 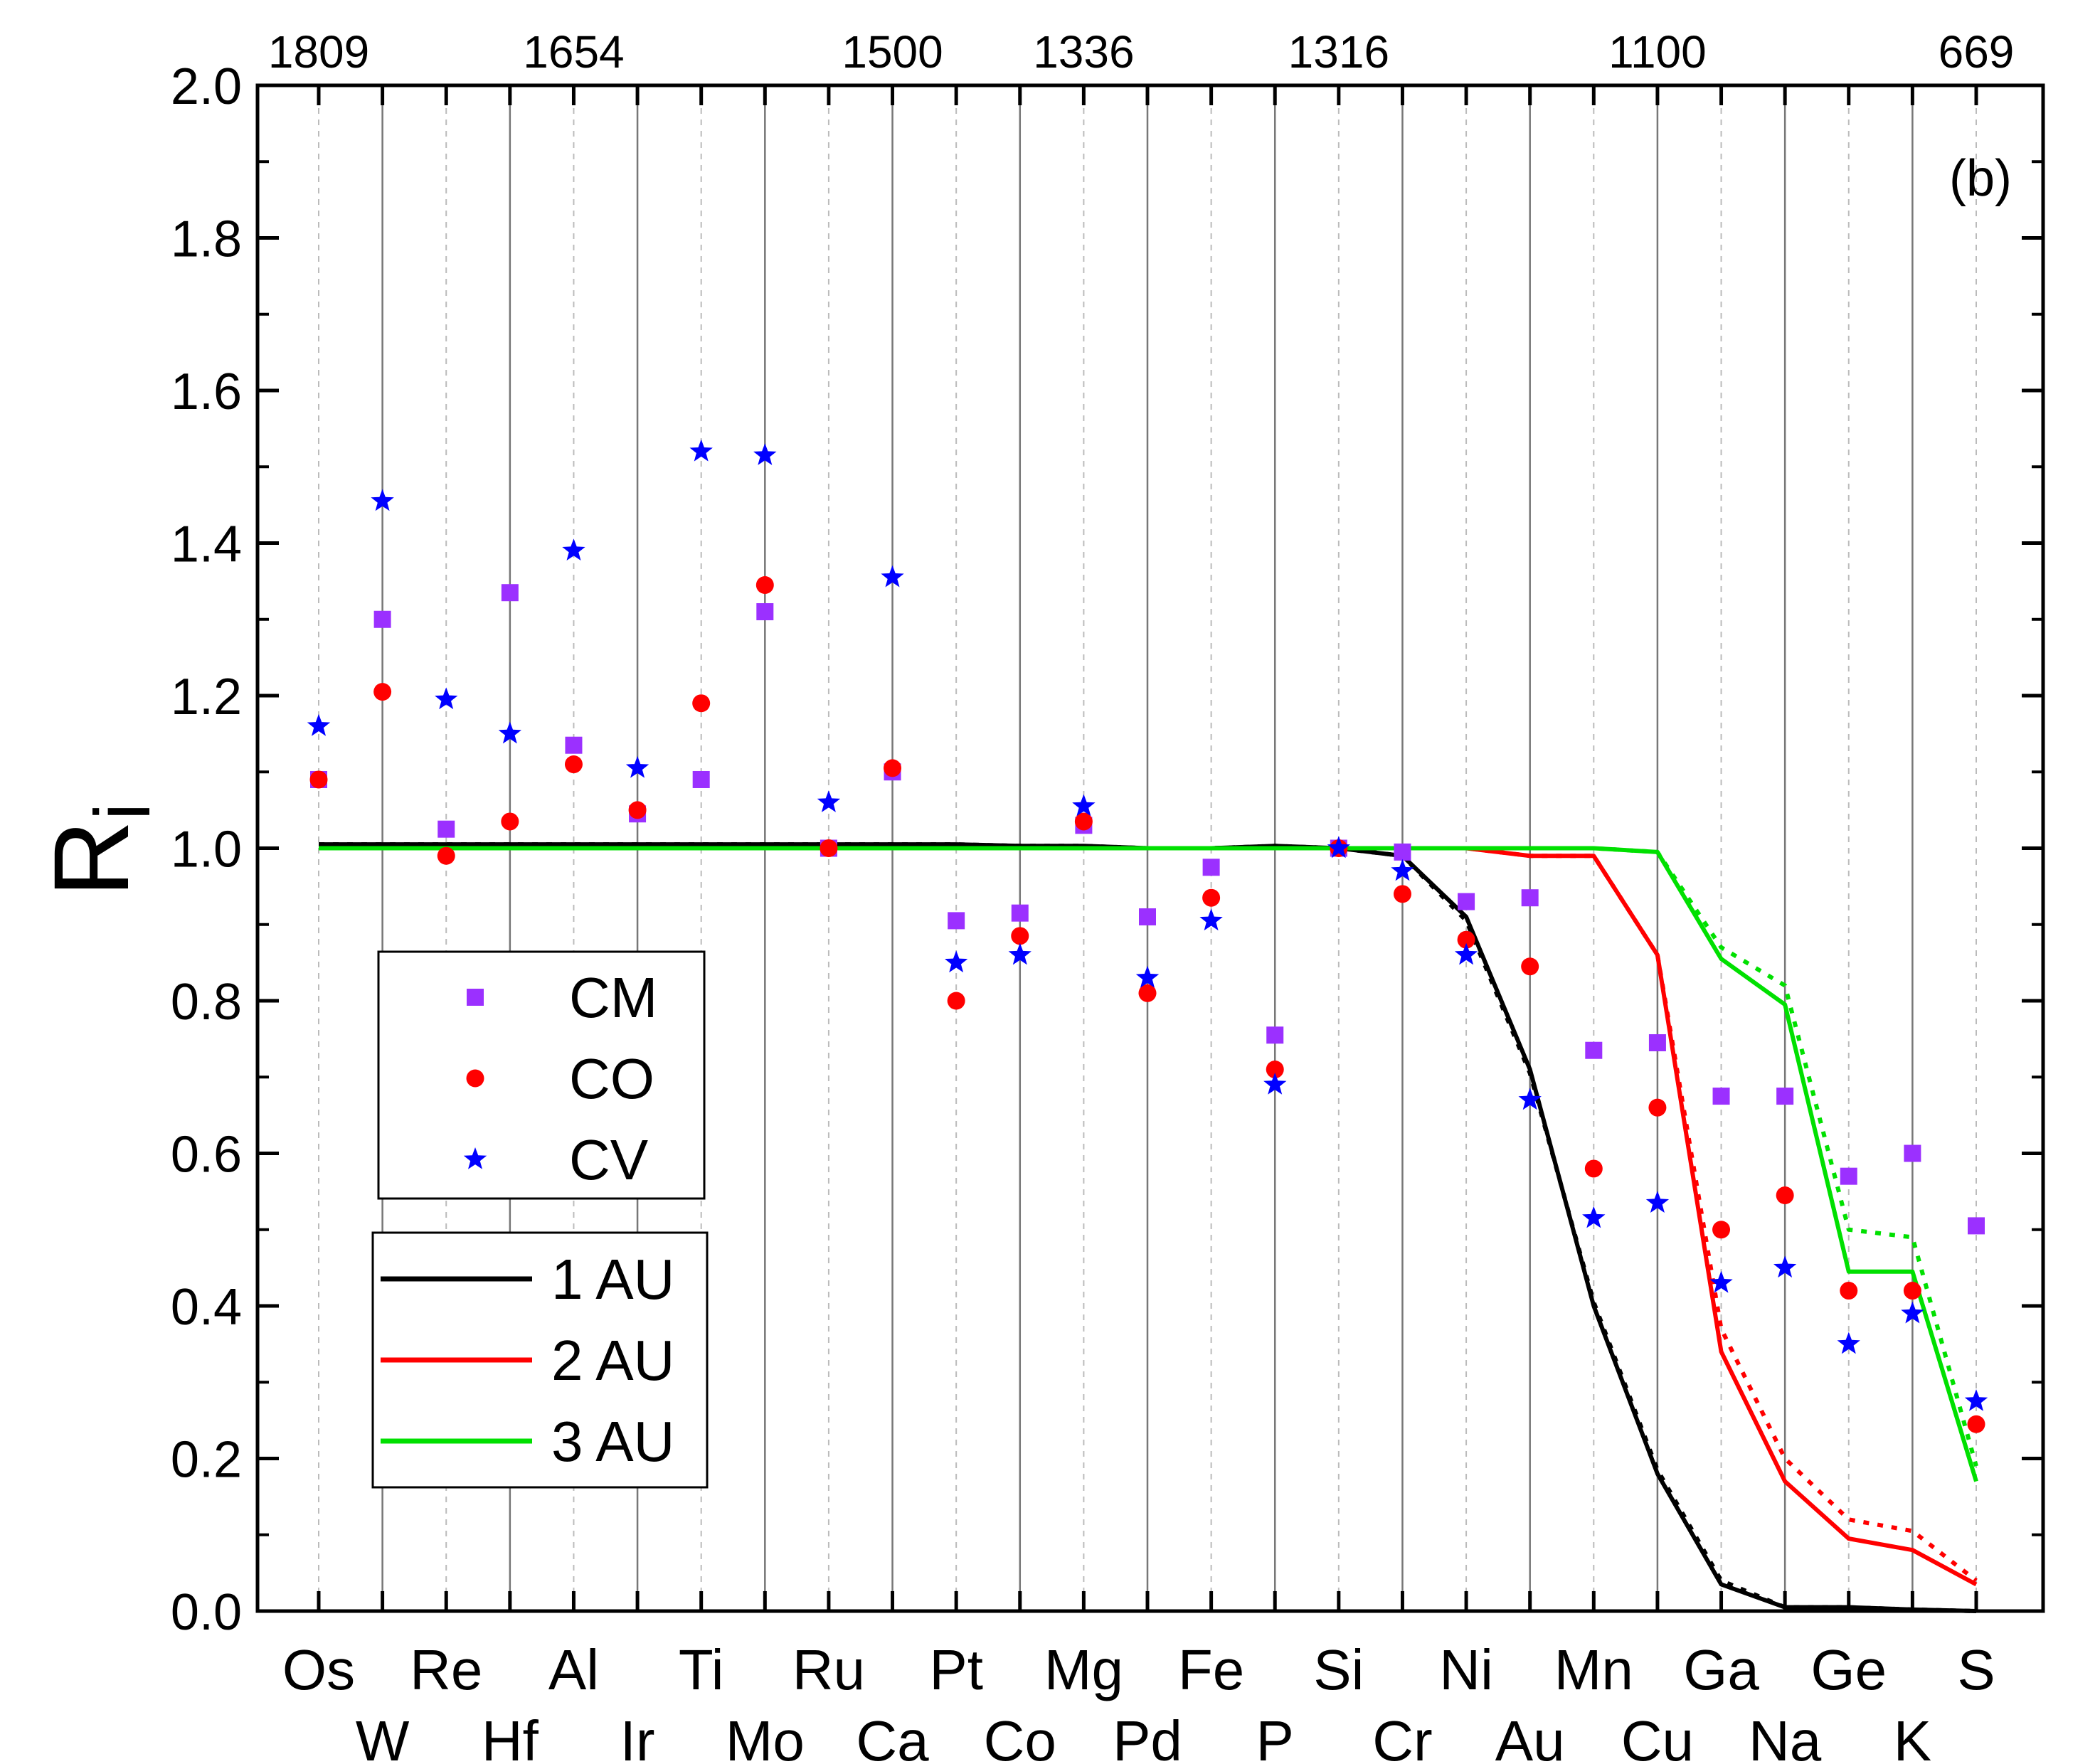 I want to click on top-axis-label: 1336, so click(x=1084, y=52).